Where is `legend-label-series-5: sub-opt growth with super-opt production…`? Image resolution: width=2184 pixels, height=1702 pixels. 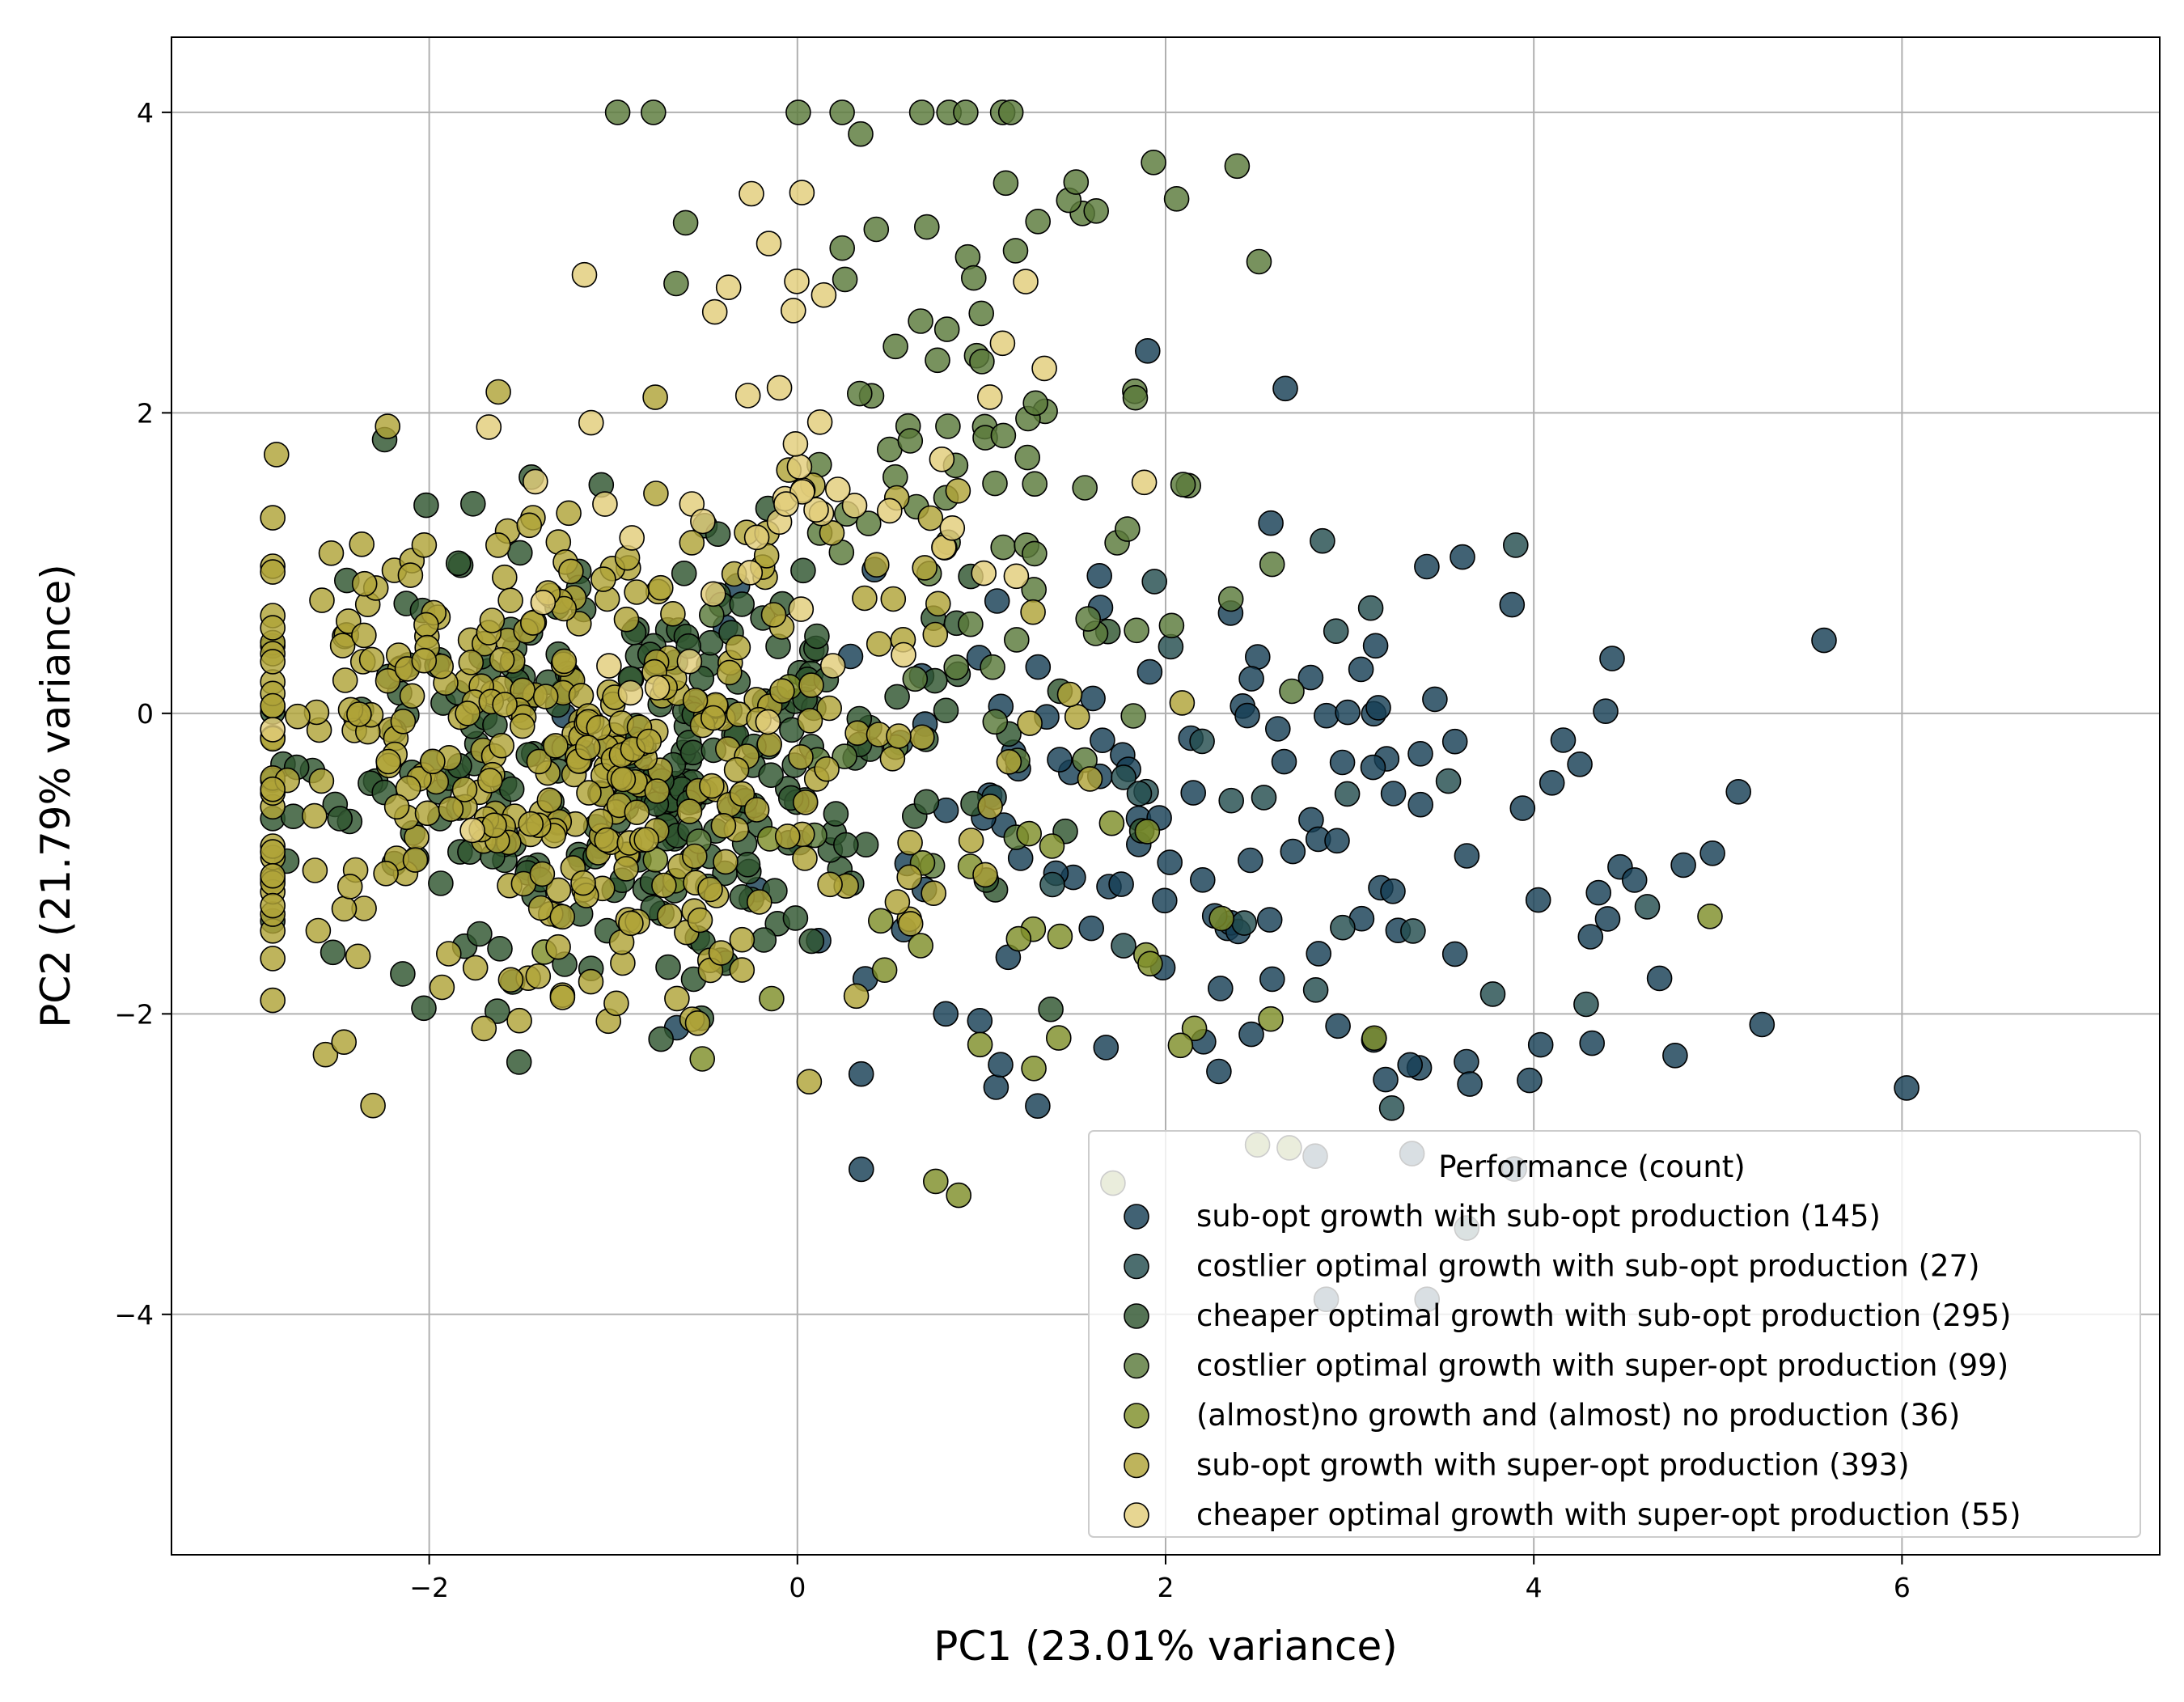 legend-label-series-5: sub-opt growth with super-opt production… is located at coordinates (1553, 1465).